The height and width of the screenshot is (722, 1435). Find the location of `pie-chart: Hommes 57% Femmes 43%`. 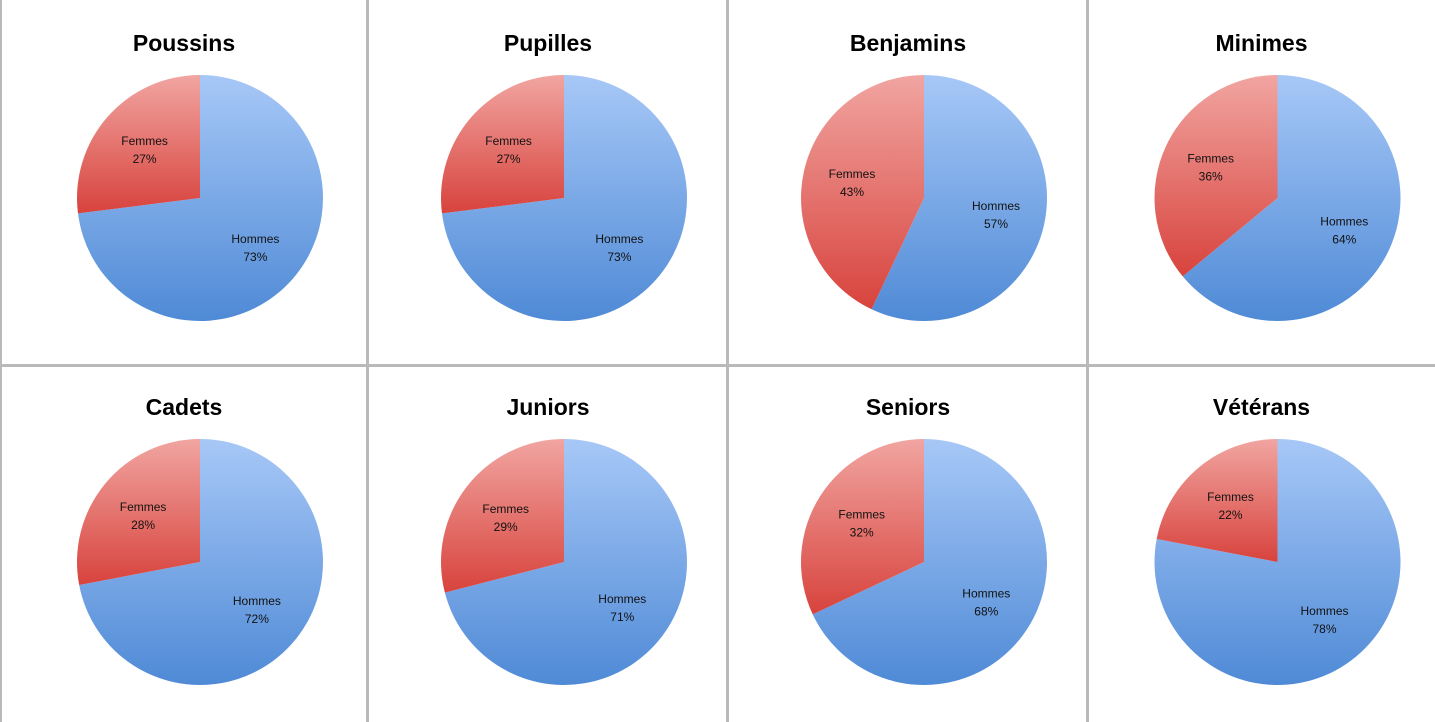

pie-chart: Hommes 57% Femmes 43% is located at coordinates (924, 198).